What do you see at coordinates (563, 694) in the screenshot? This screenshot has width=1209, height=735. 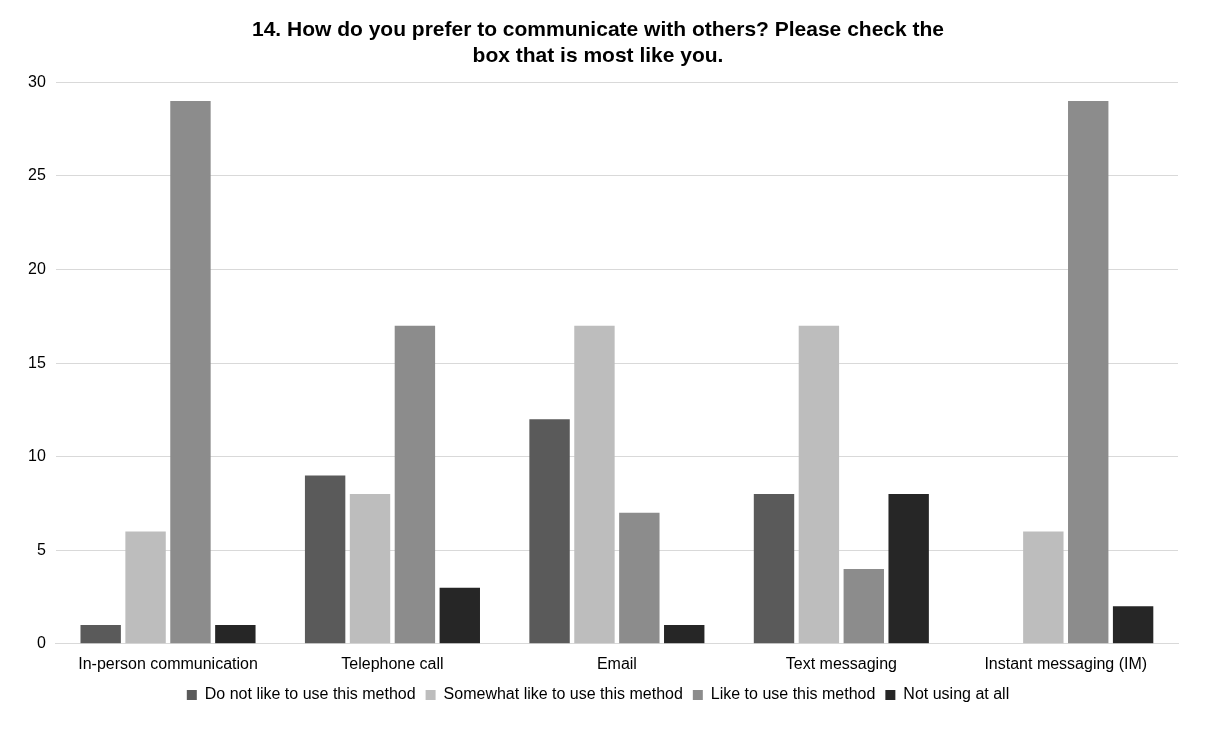 I see `legend-label: Somewhat like to use this method` at bounding box center [563, 694].